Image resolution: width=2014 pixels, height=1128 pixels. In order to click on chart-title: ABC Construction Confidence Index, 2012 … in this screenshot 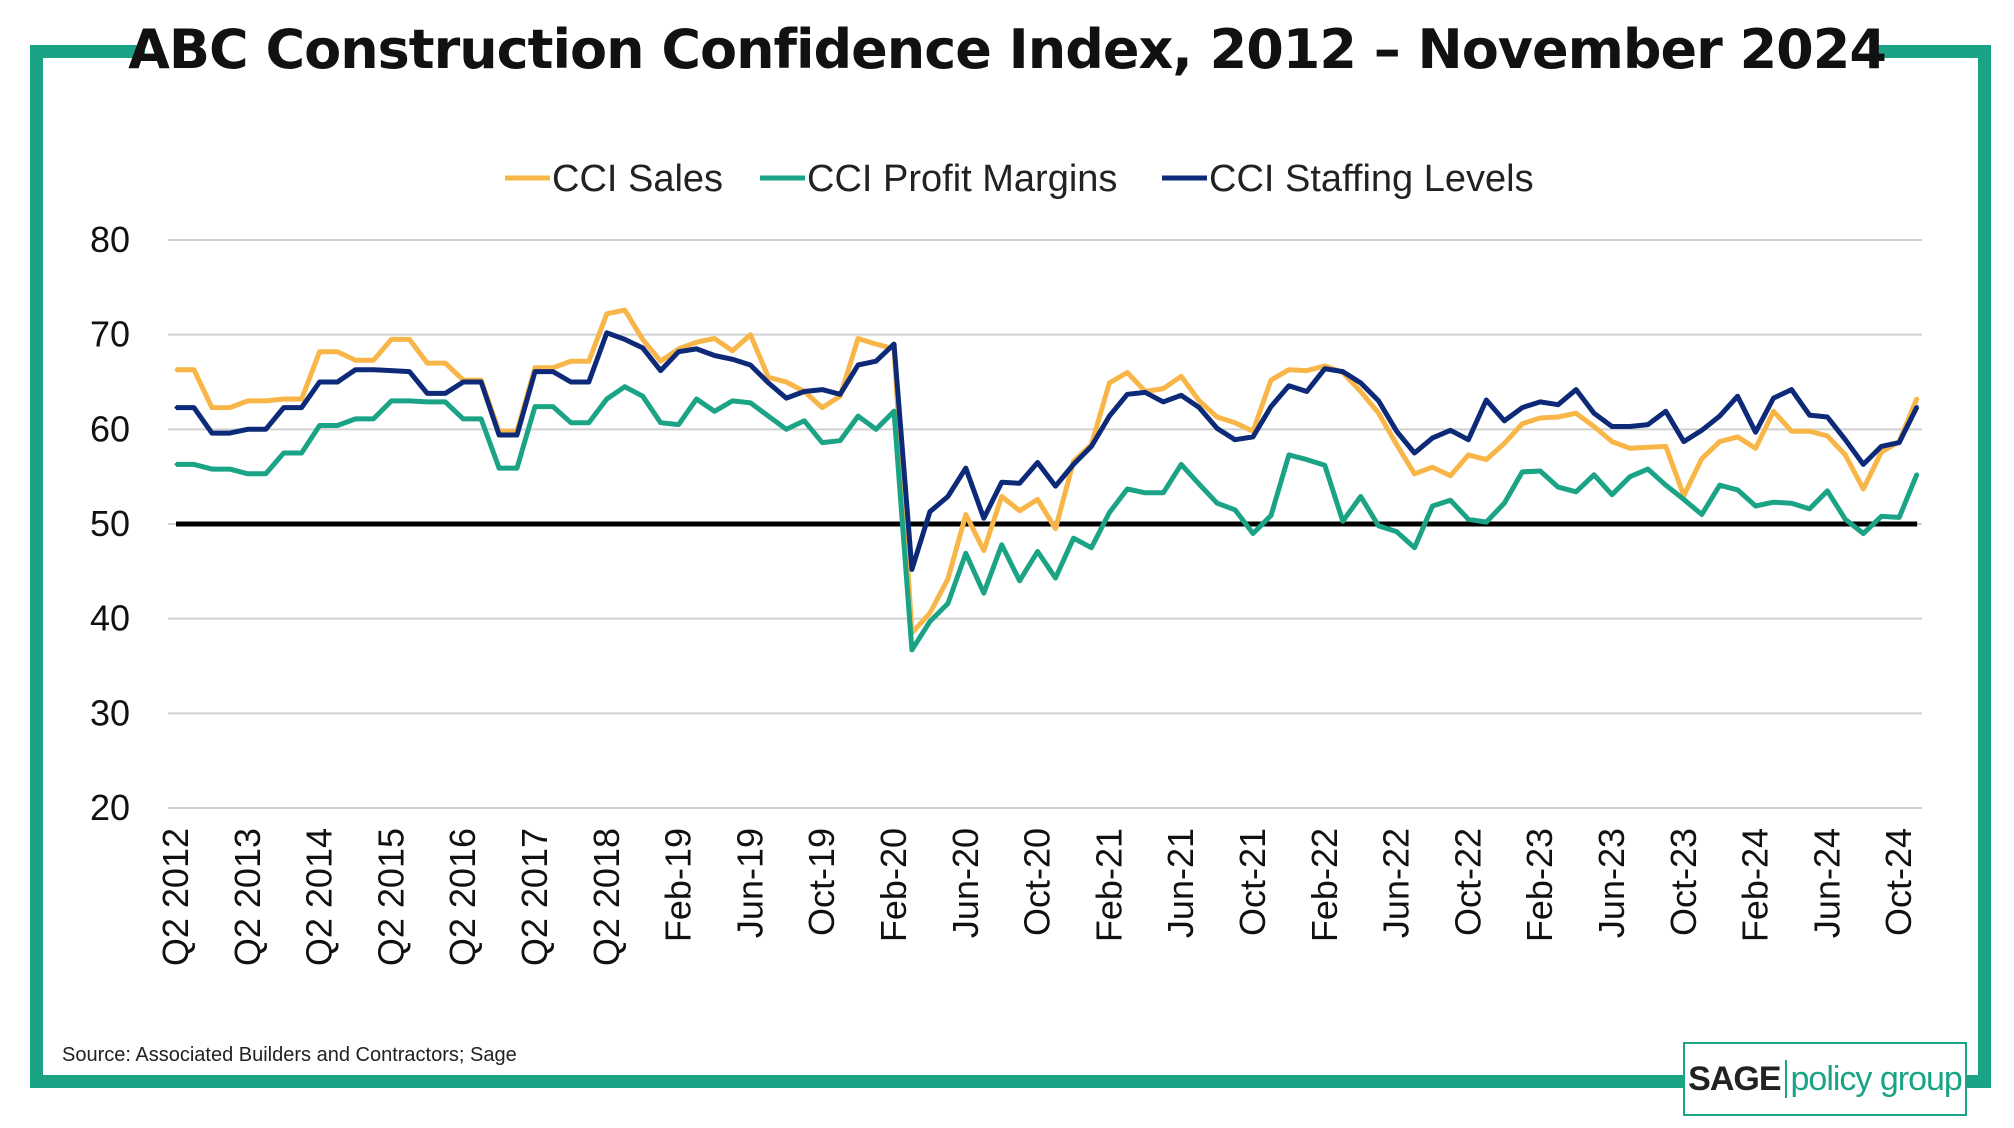, I will do `click(1007, 49)`.